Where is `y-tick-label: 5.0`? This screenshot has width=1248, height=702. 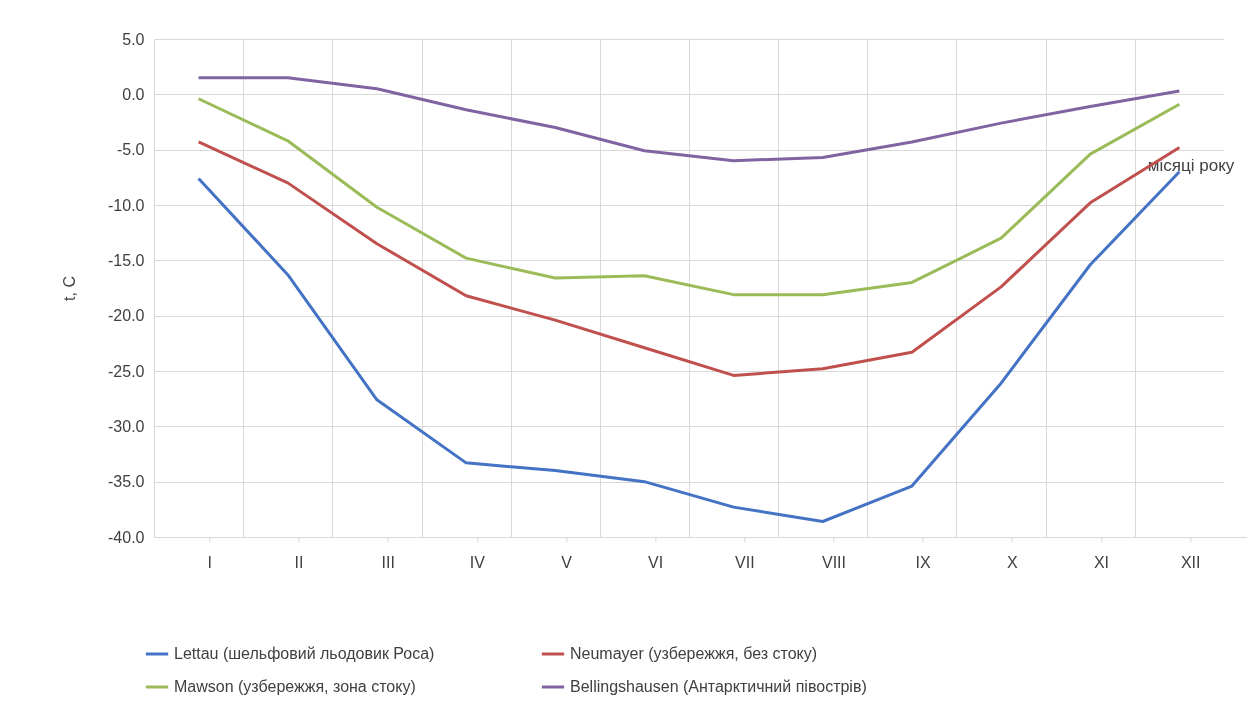
y-tick-label: 5.0 is located at coordinates (133, 39).